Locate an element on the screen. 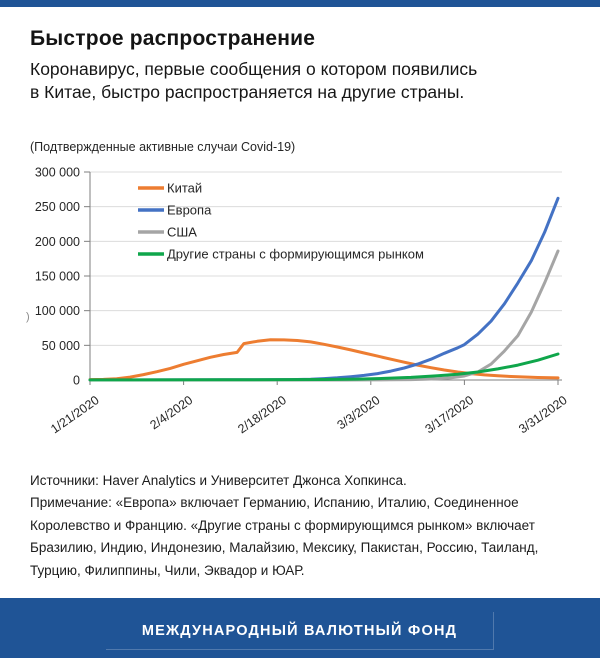  x-tick-label: 2/18/2020 is located at coordinates (262, 414).